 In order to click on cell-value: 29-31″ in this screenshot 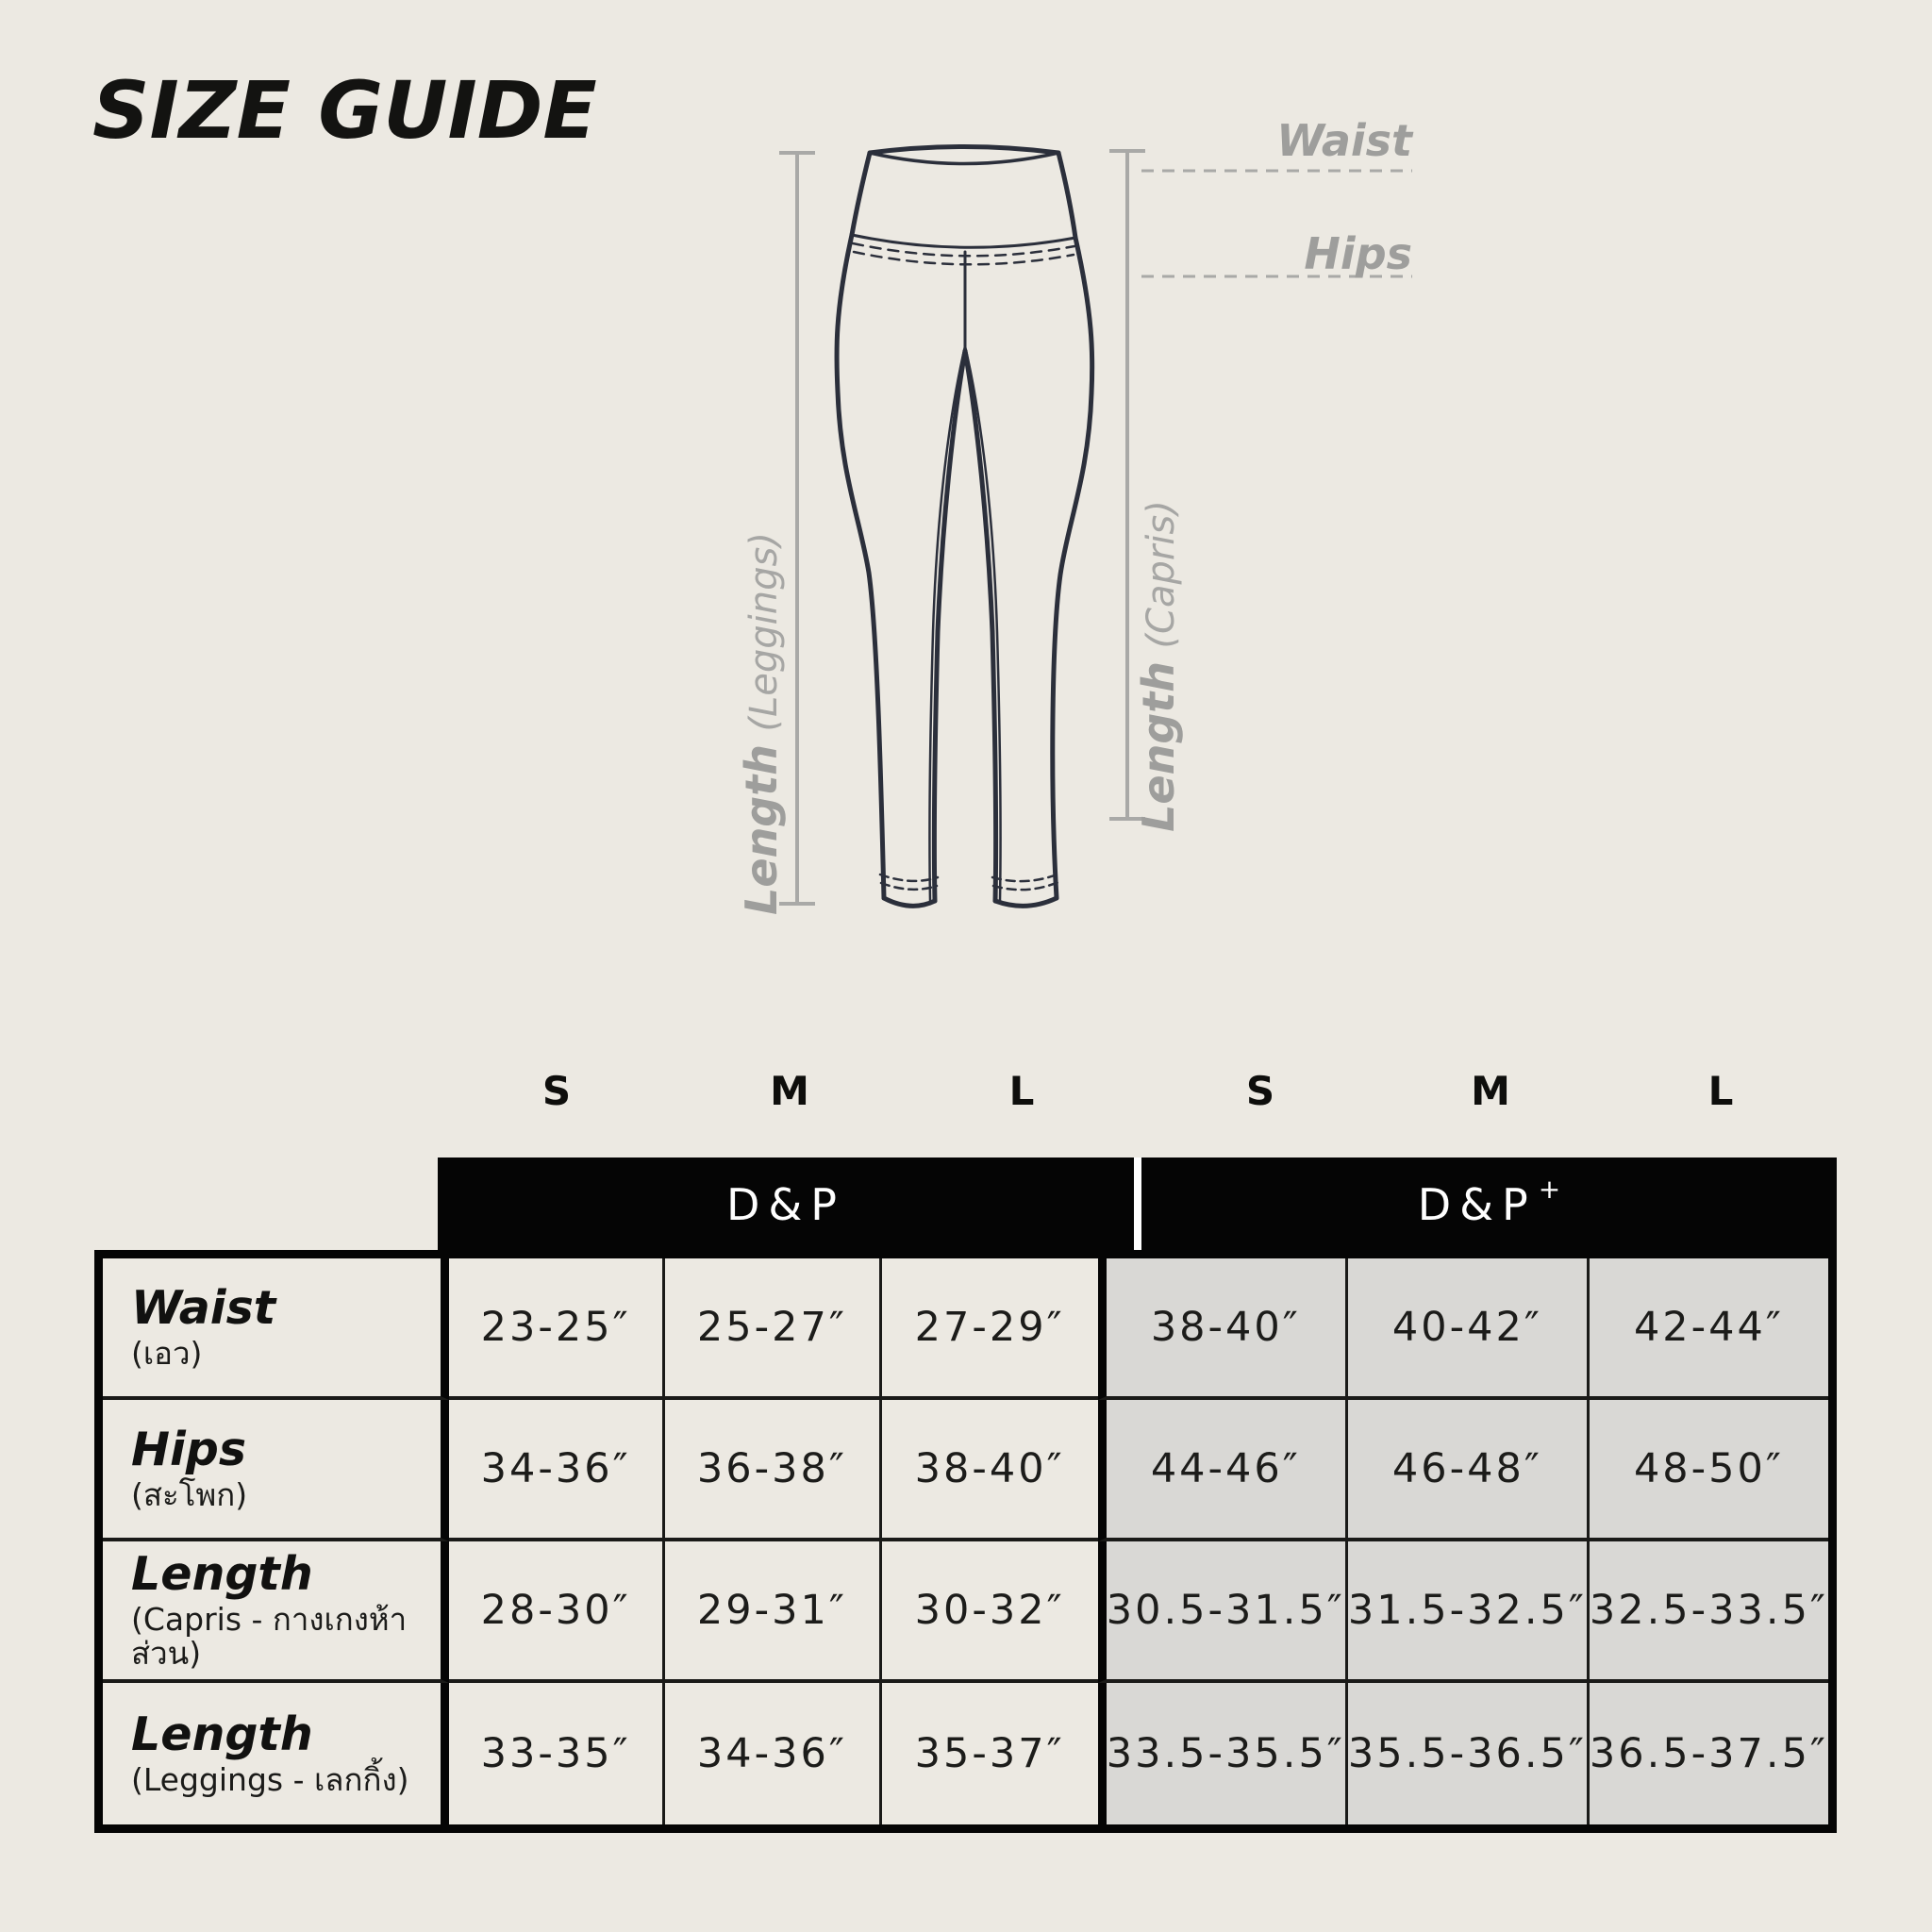, I will do `click(772, 1611)`.